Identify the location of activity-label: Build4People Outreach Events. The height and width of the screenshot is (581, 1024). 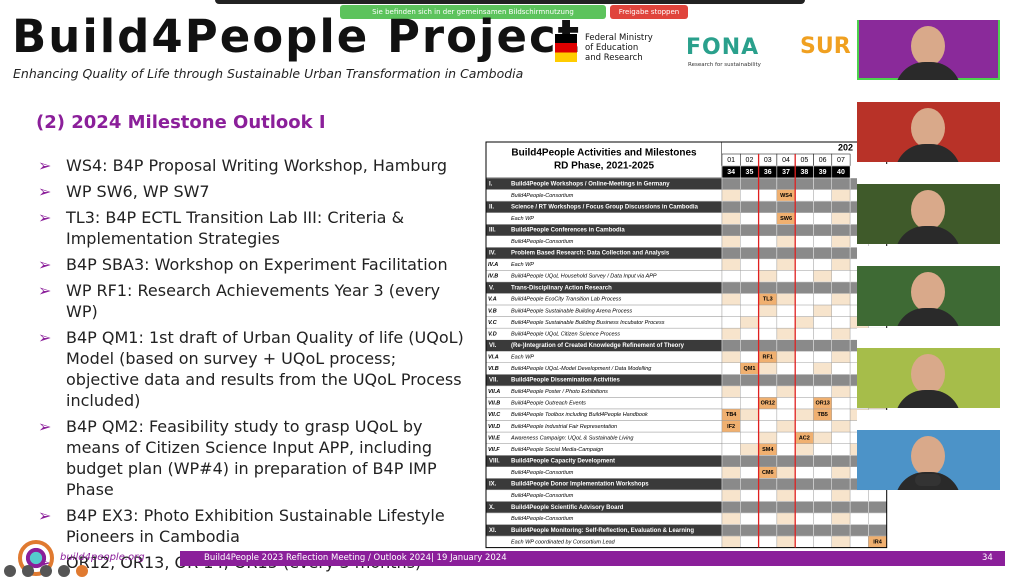
(548, 404).